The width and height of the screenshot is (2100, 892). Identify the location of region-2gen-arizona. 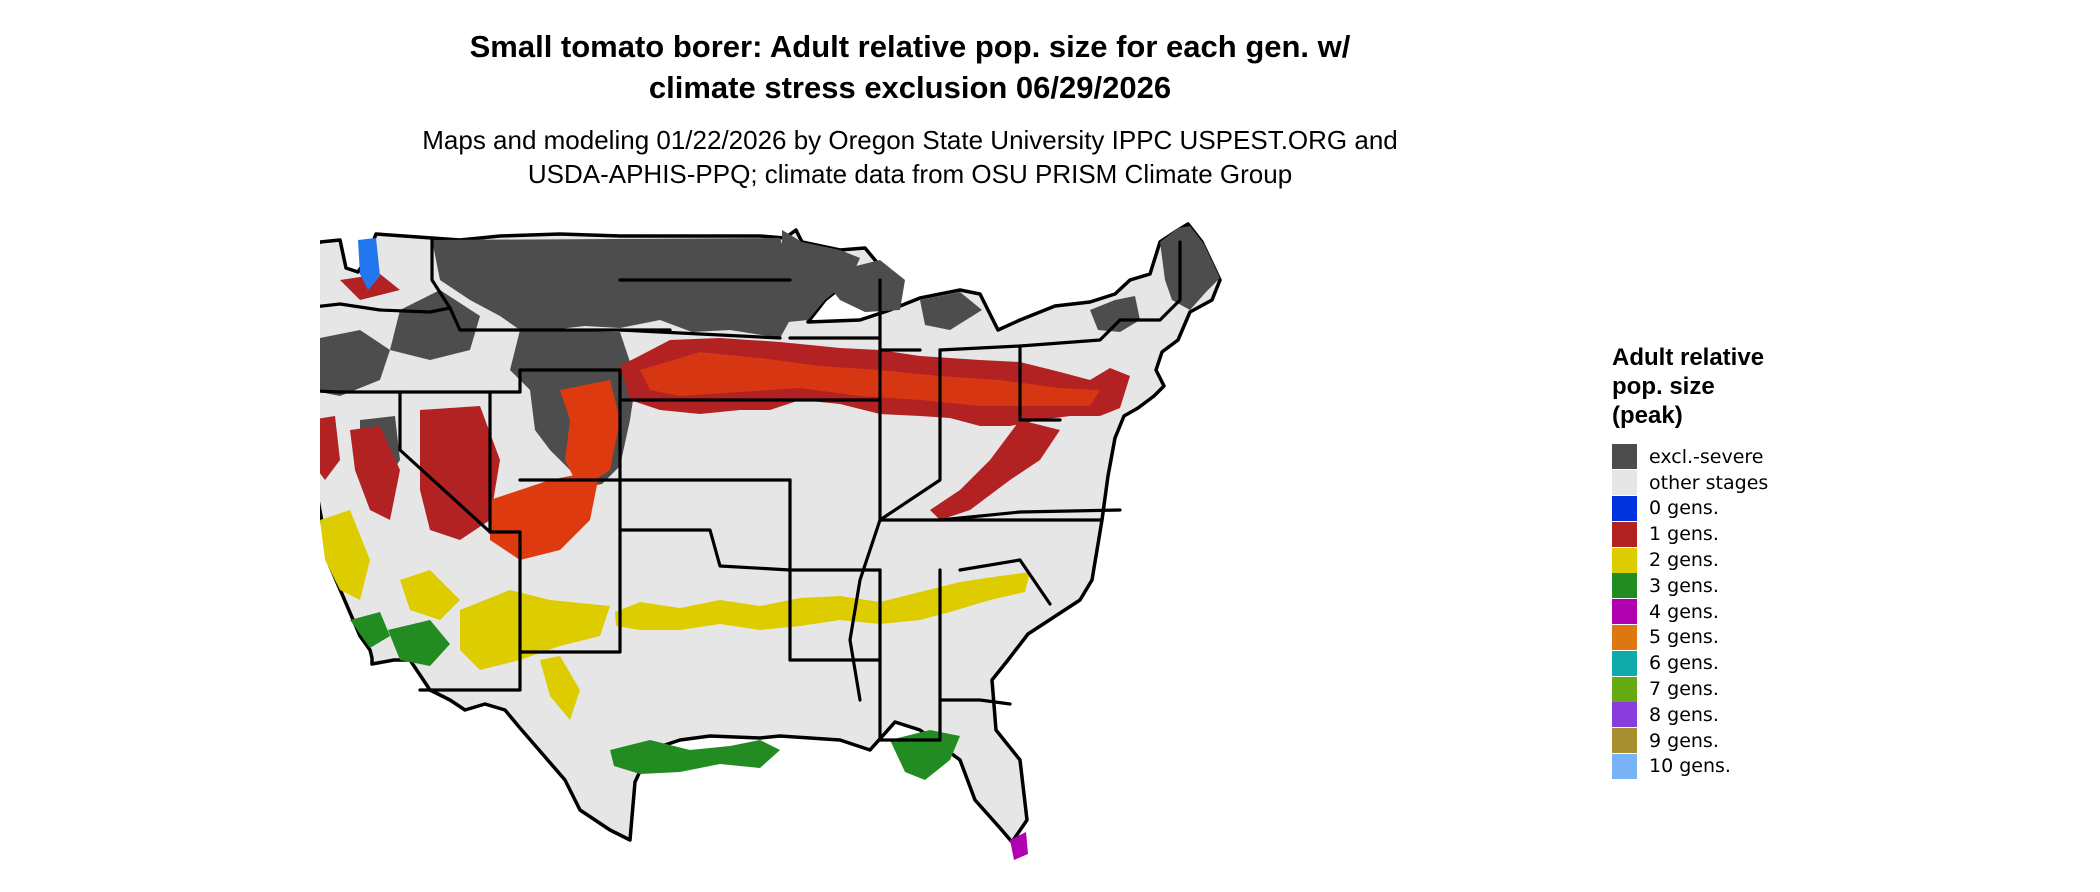
(430, 595).